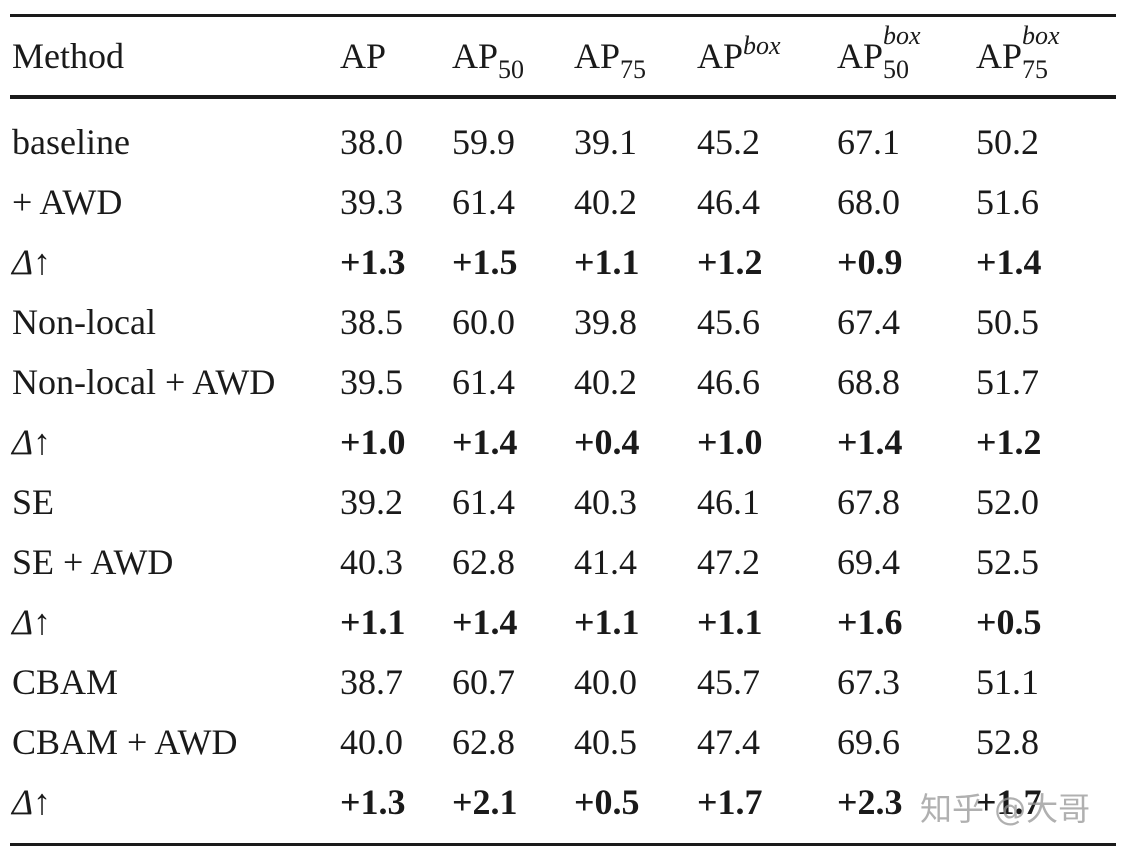 The height and width of the screenshot is (857, 1127). I want to click on header-rule, so click(563, 97).